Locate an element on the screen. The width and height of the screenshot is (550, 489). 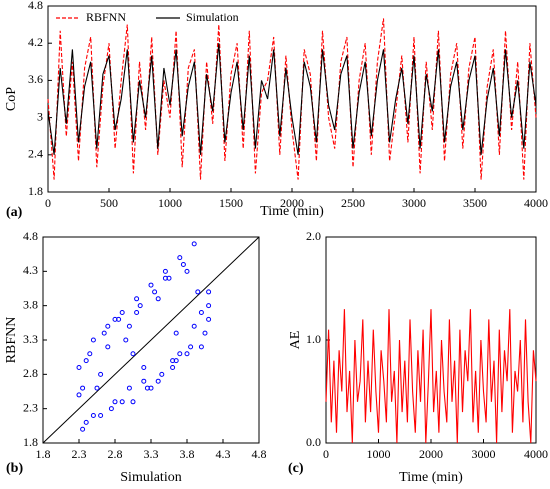
y-axis-label: CoP is located at coordinates (11, 99).